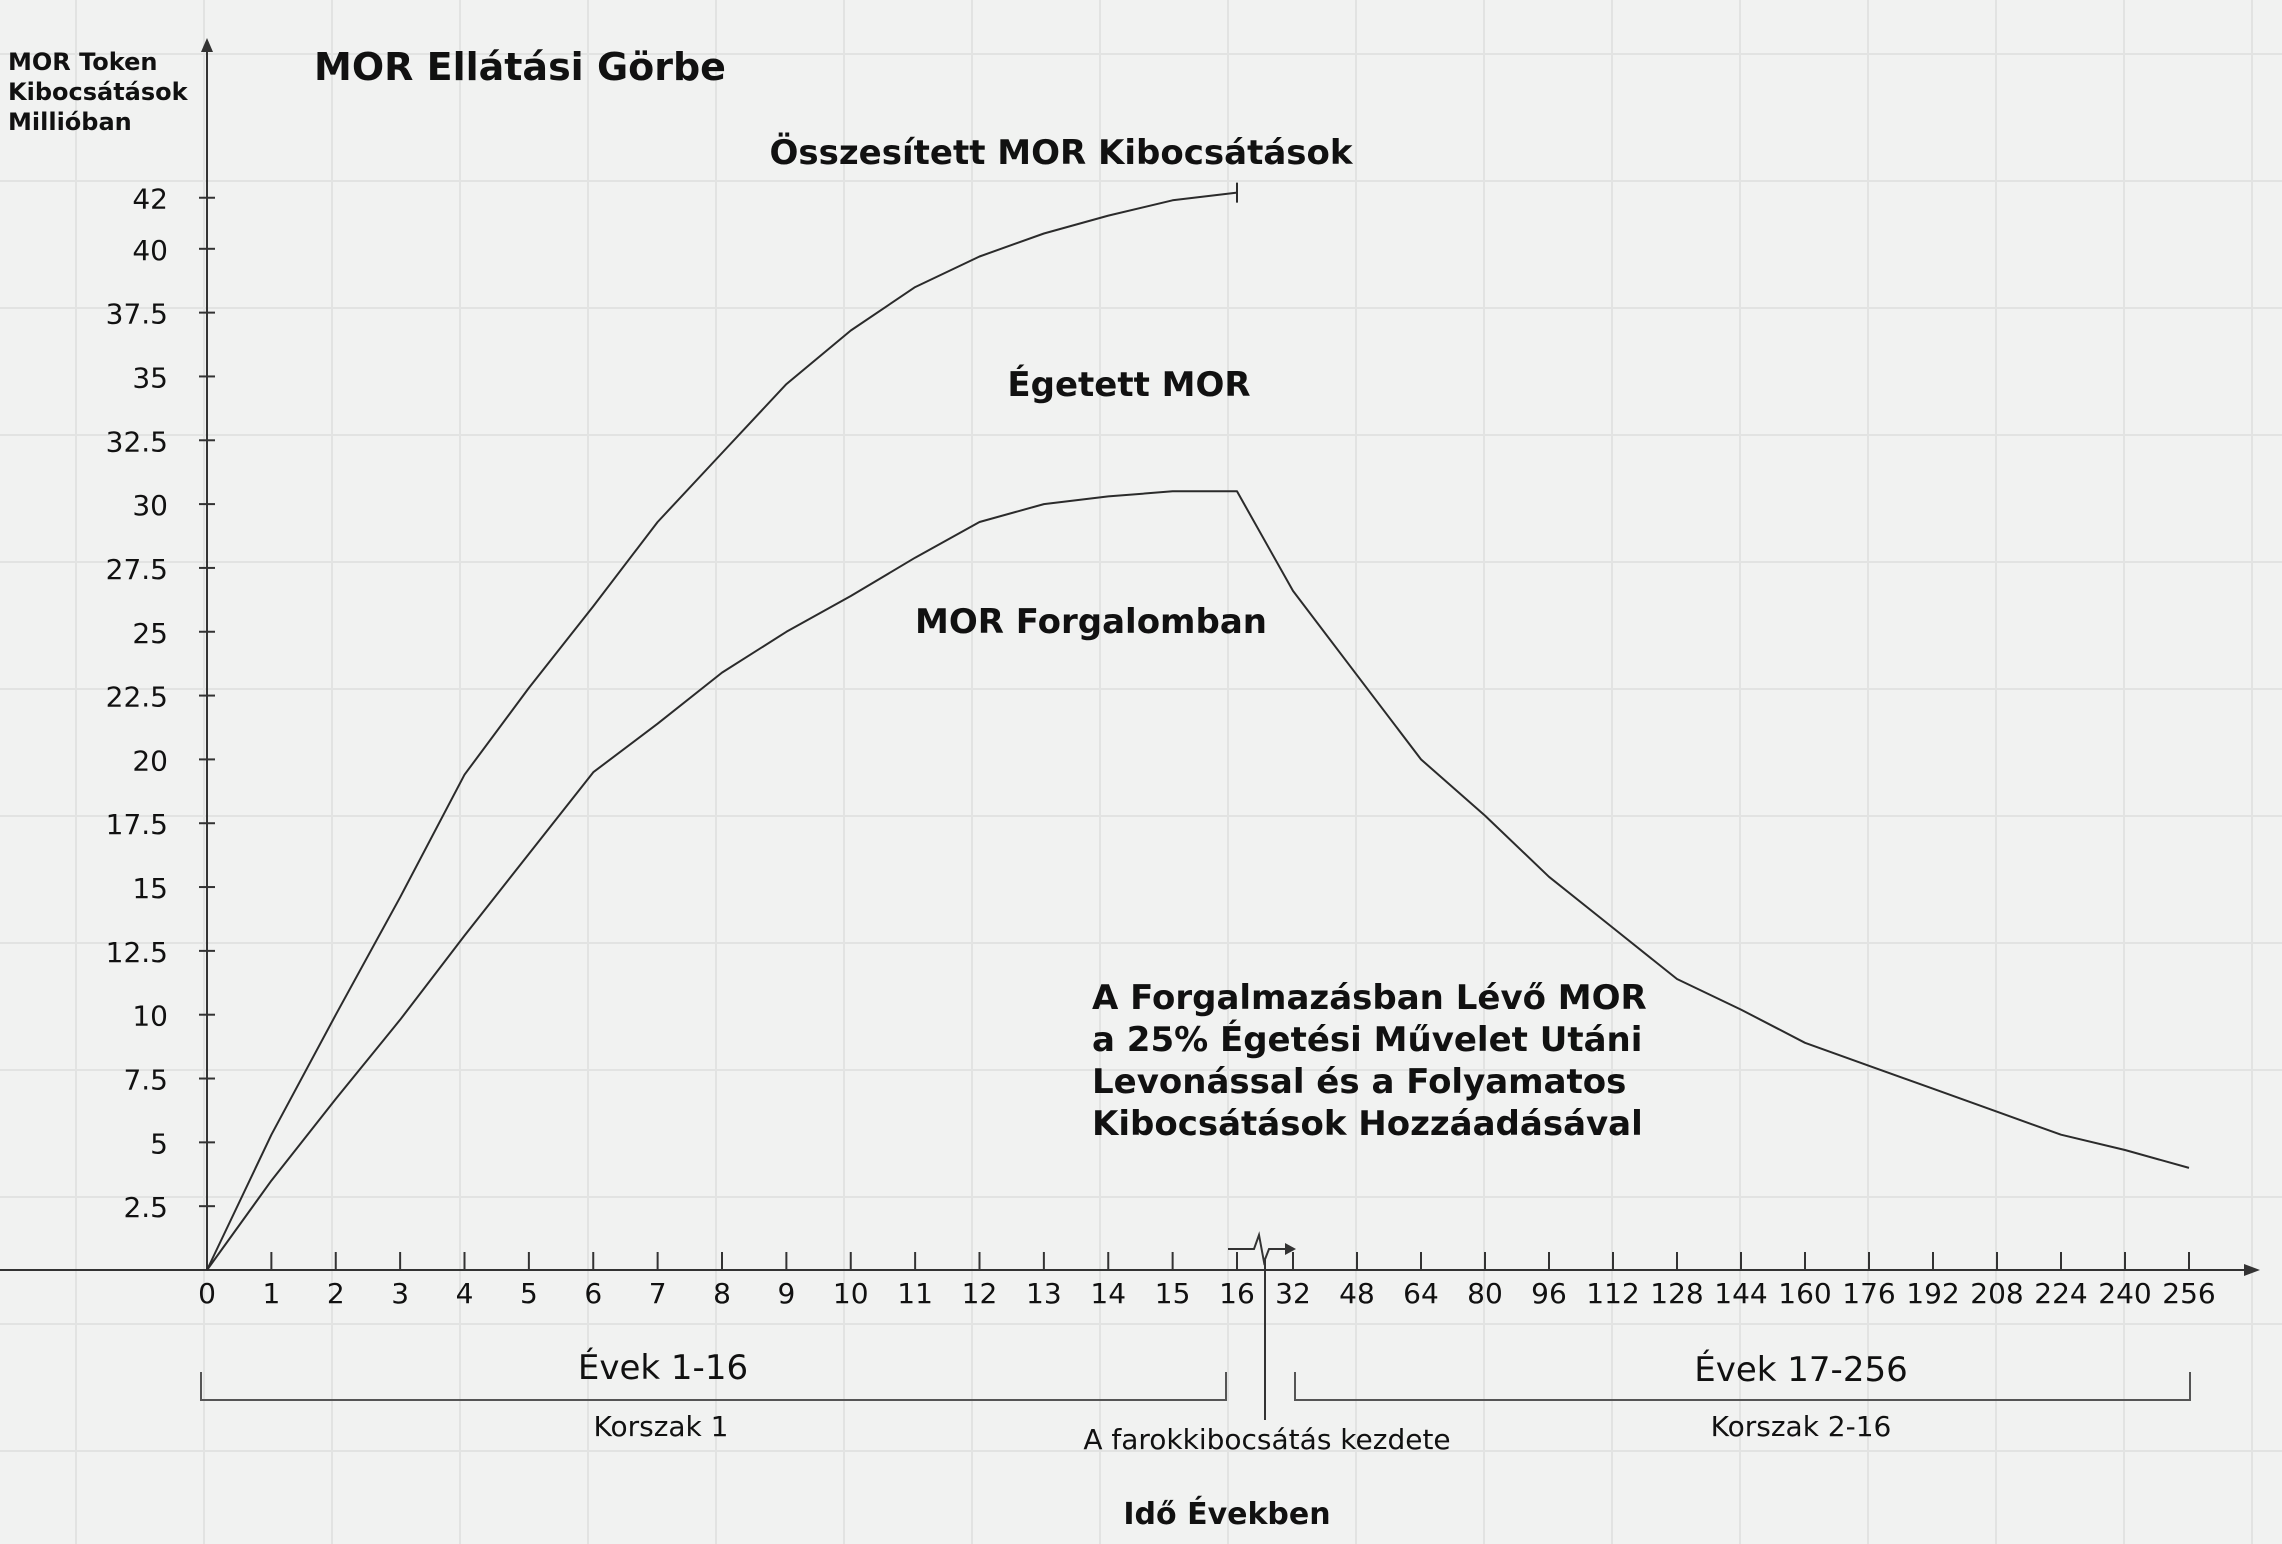 This screenshot has width=2282, height=1544. Describe the element at coordinates (1237, 1293) in the screenshot. I see `x-tick-label: 16` at that location.